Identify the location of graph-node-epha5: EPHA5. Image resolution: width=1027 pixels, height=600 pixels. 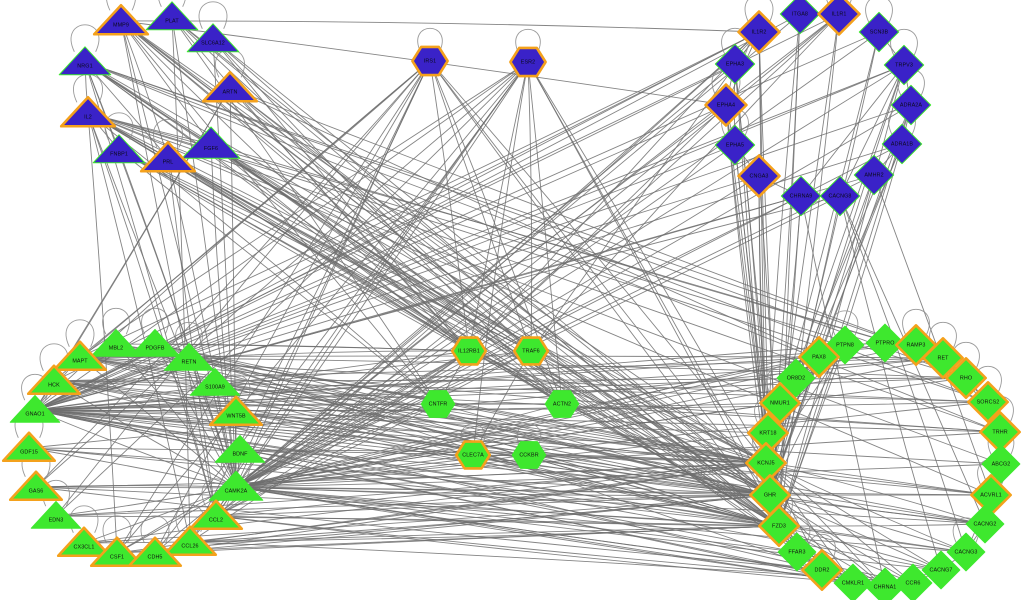
(735, 145).